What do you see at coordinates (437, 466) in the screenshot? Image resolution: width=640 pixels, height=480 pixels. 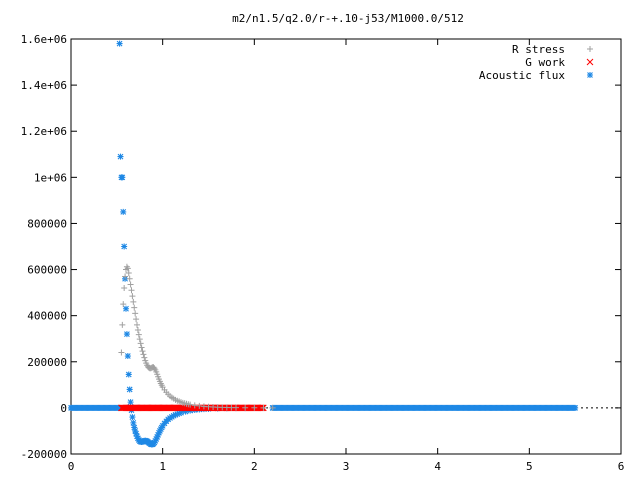 I see `x-tick-label: 4` at bounding box center [437, 466].